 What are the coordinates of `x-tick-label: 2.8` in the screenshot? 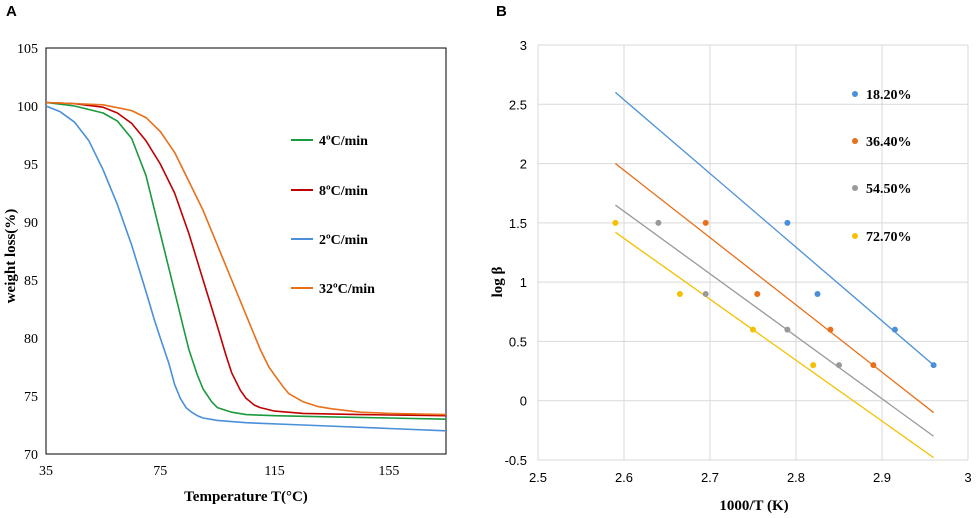 It's located at (796, 477).